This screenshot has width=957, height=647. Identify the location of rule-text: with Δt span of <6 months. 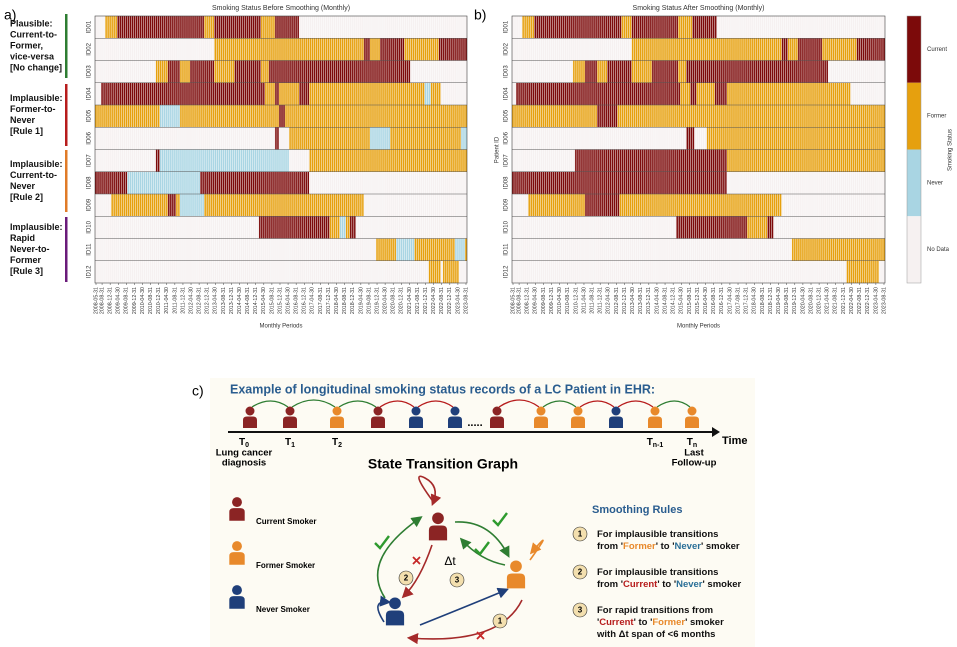
(655, 634).